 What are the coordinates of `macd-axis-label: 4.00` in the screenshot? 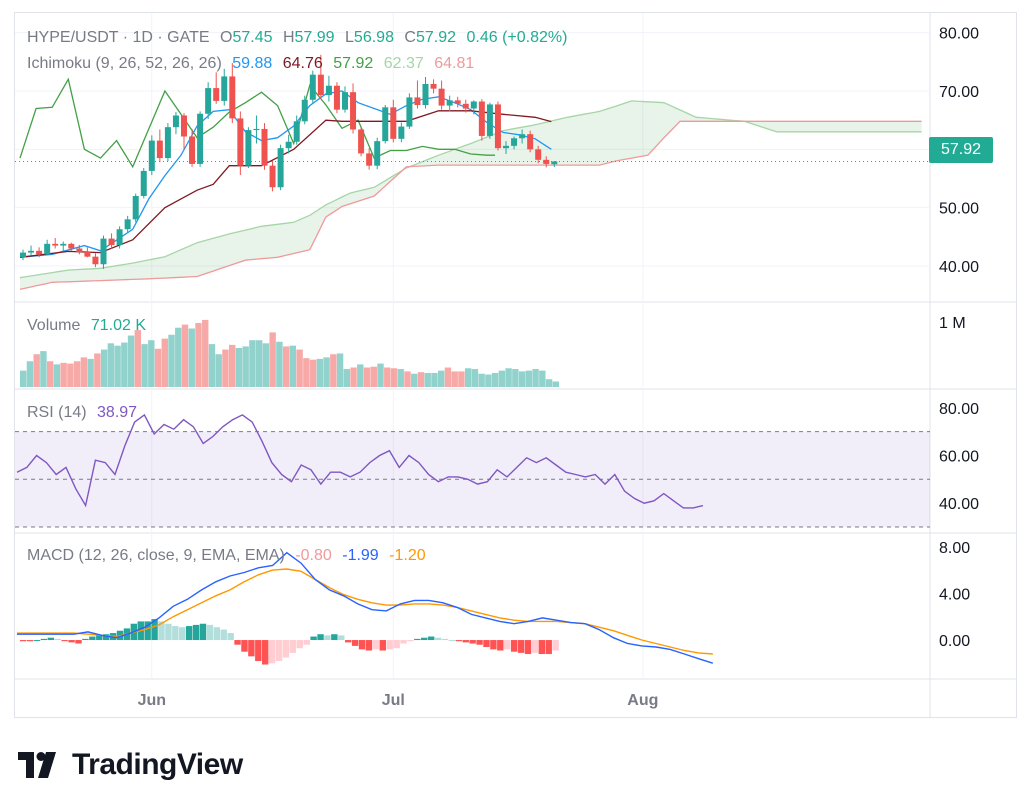 It's located at (954, 594).